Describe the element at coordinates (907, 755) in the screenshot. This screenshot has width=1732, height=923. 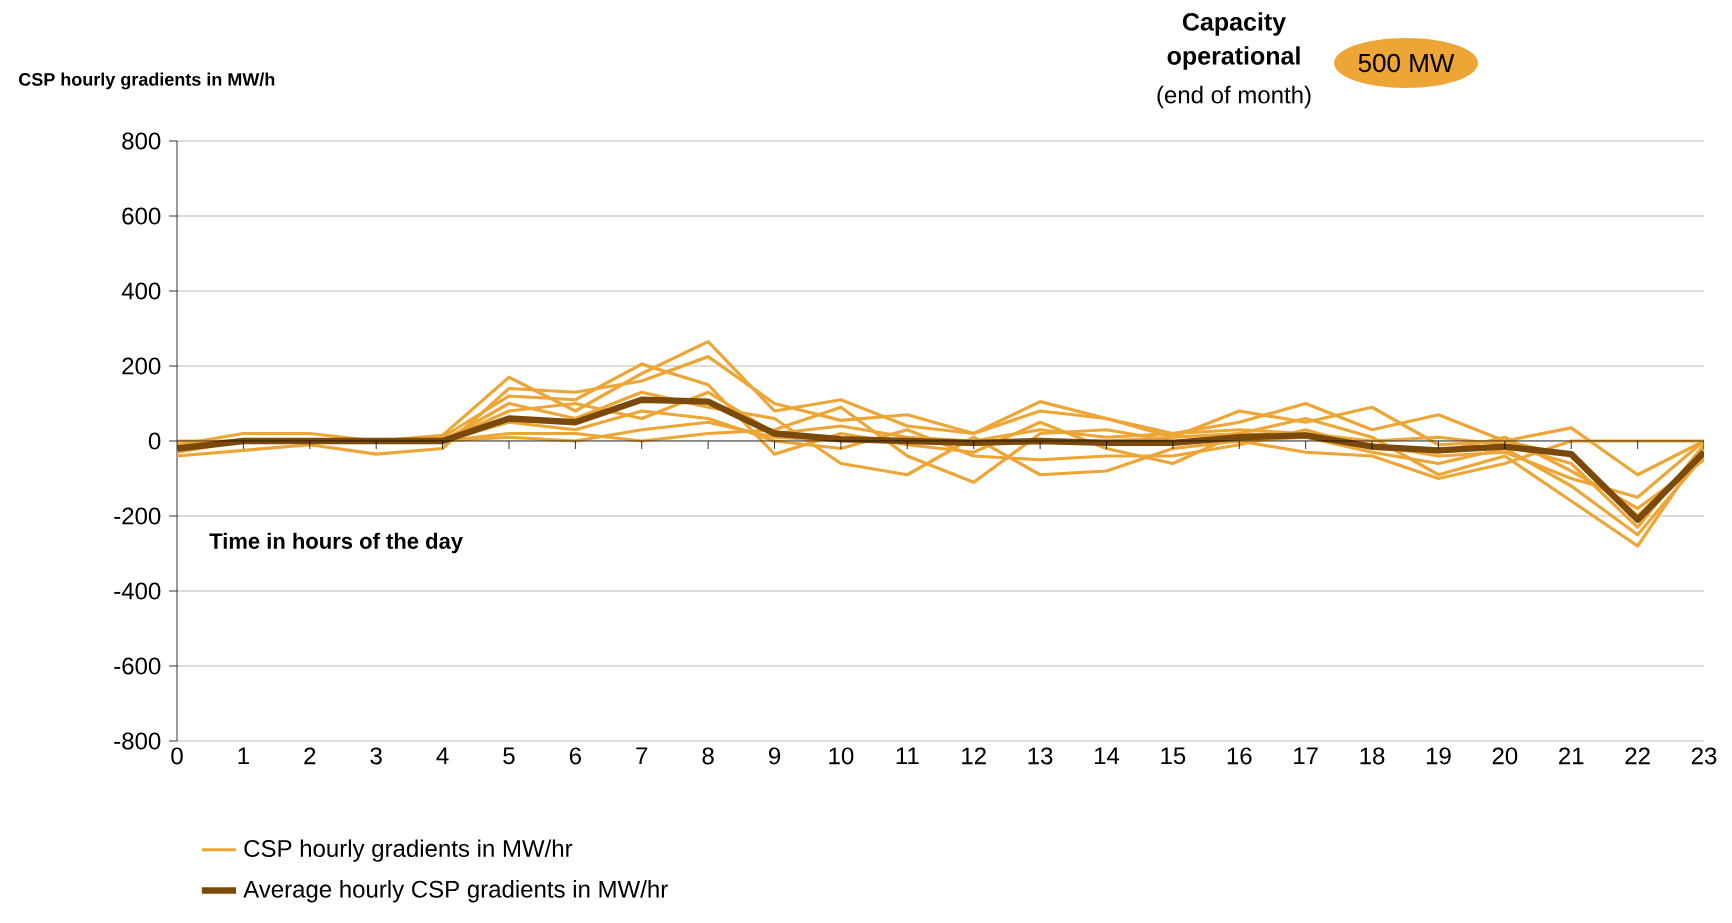
I see `x-tick-label: 11` at that location.